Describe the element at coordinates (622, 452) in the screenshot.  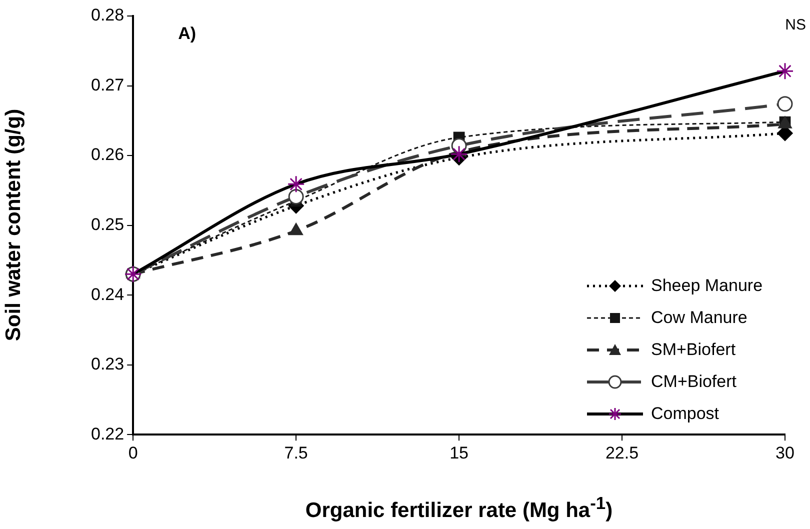
I see `x-tick-label: 22.5` at that location.